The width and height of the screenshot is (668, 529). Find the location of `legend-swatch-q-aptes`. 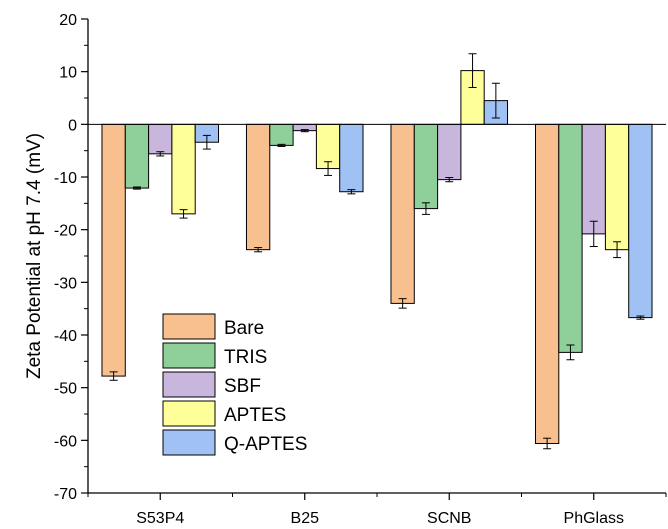

legend-swatch-q-aptes is located at coordinates (189, 442).